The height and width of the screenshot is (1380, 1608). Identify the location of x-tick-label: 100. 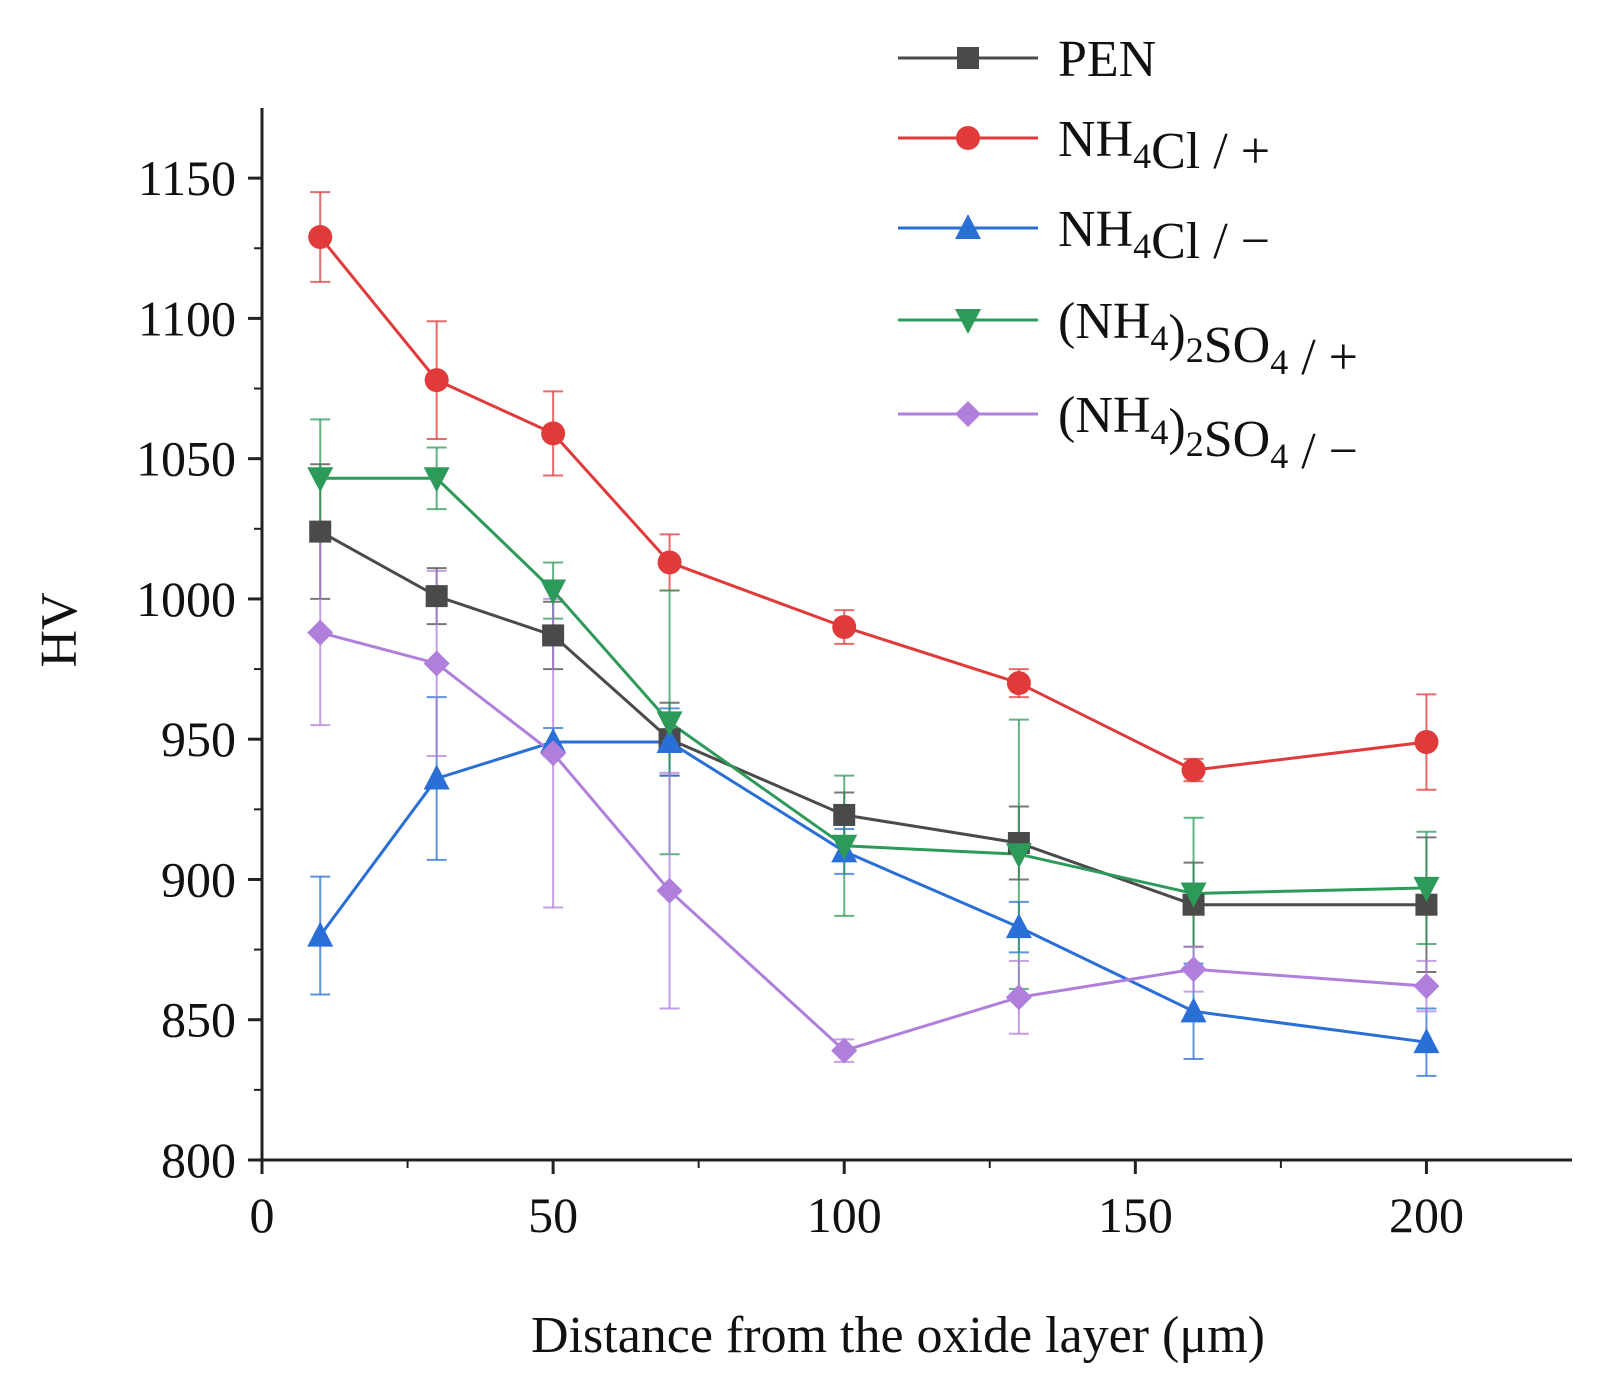
(844, 1215).